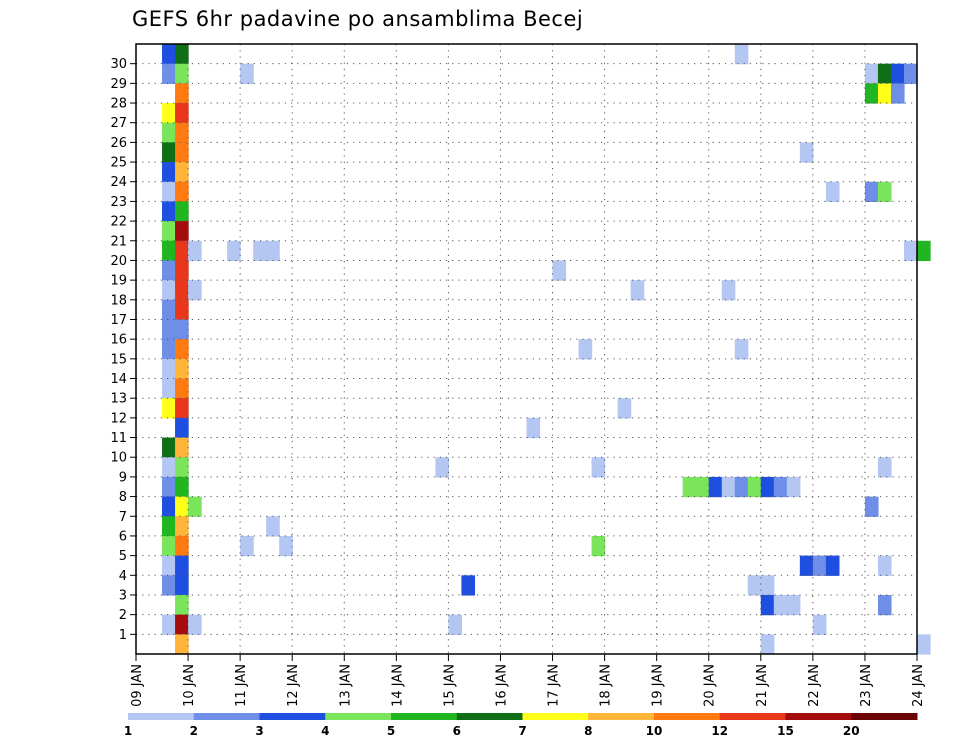 Image resolution: width=960 pixels, height=742 pixels. Describe the element at coordinates (123, 595) in the screenshot. I see `y-tick-label: 3` at that location.